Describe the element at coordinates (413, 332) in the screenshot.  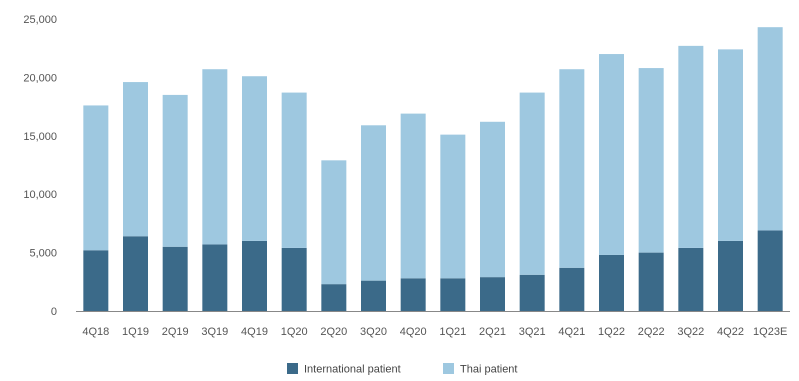
I see `x-tick-label: 4Q20` at that location.